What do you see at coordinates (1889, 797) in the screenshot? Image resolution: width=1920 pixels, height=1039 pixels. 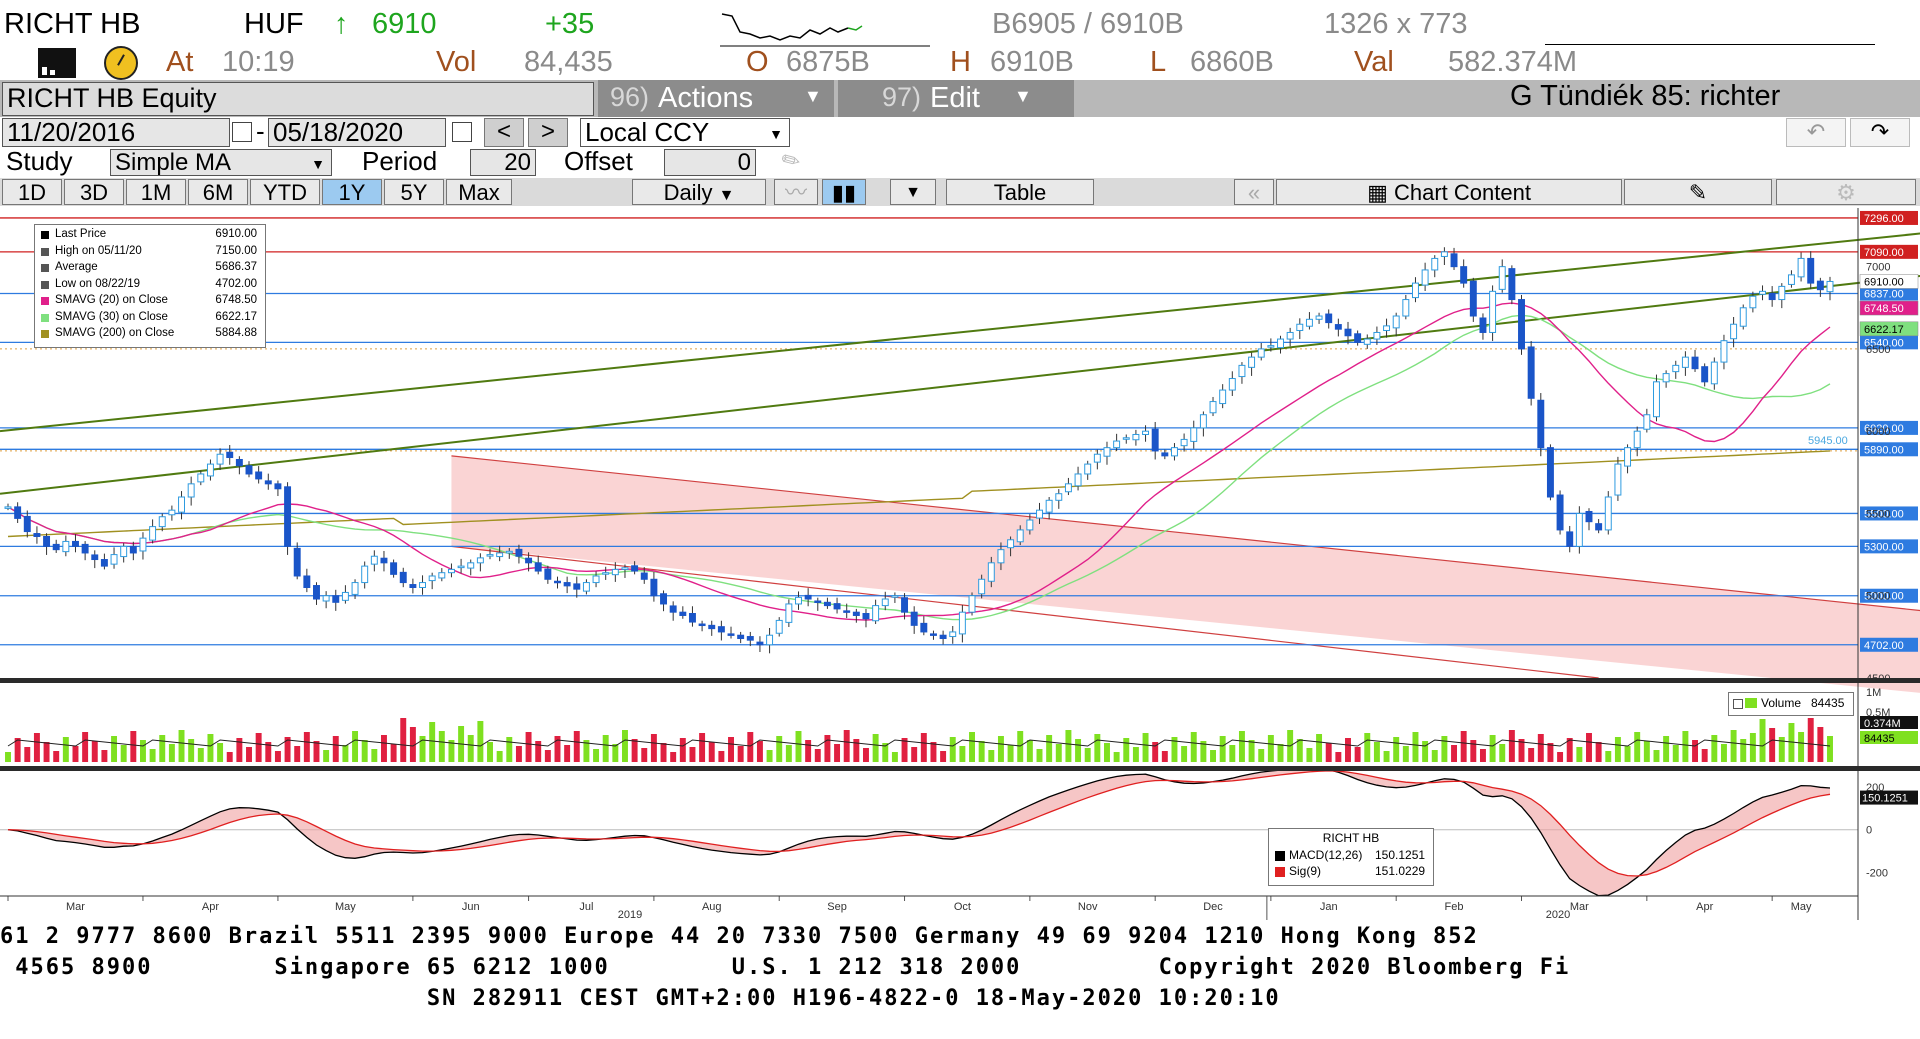 I see `macd-badge` at bounding box center [1889, 797].